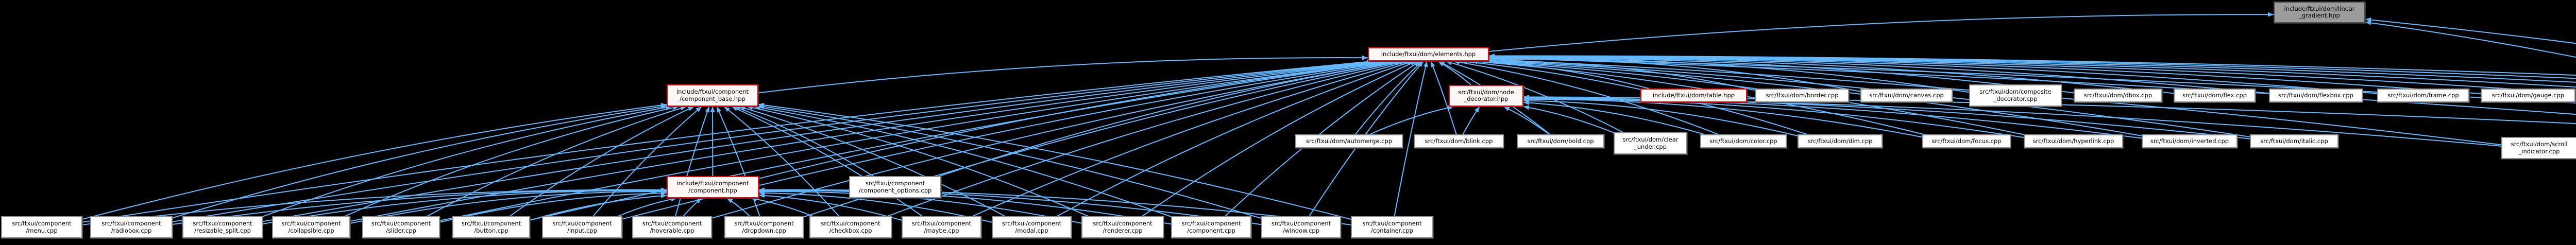 The image size is (2576, 245). I want to click on graph-node-c_dropdown: src/ftxui/component/dropdown.cpp, so click(764, 227).